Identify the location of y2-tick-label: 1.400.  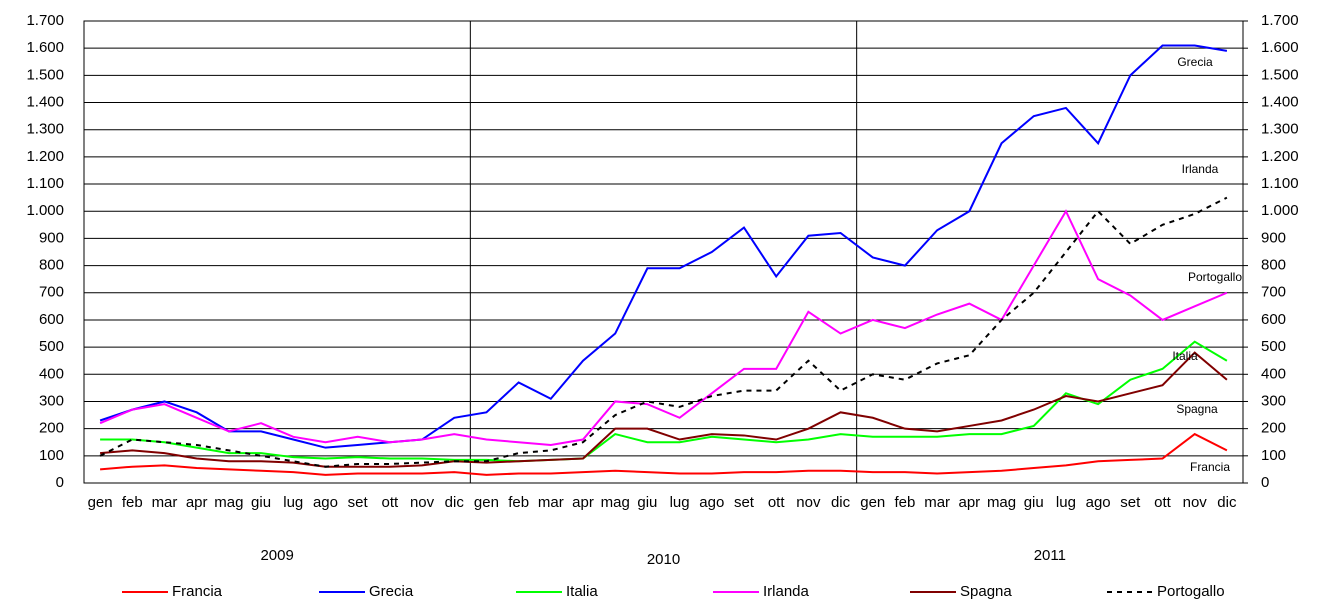
(1280, 101).